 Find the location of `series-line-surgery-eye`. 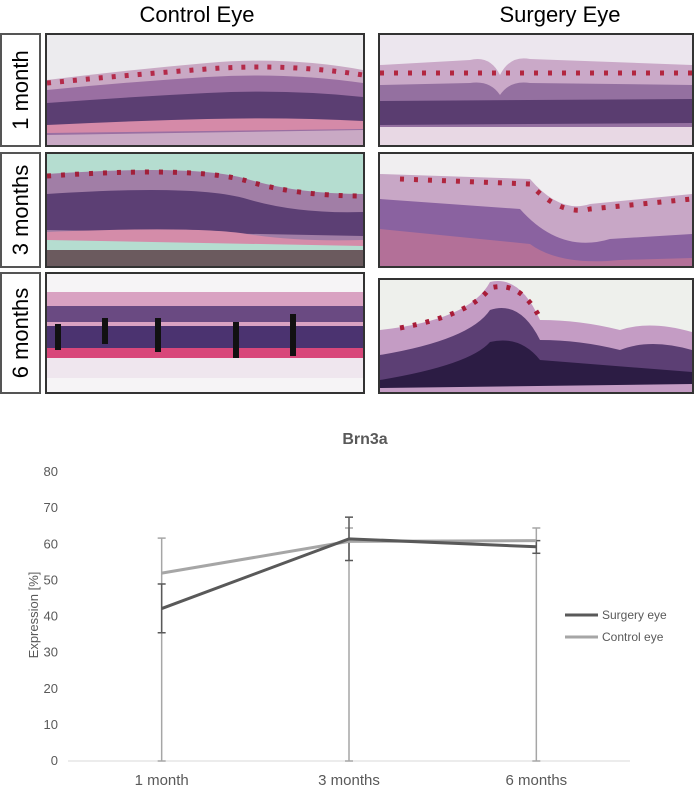

series-line-surgery-eye is located at coordinates (349, 573).